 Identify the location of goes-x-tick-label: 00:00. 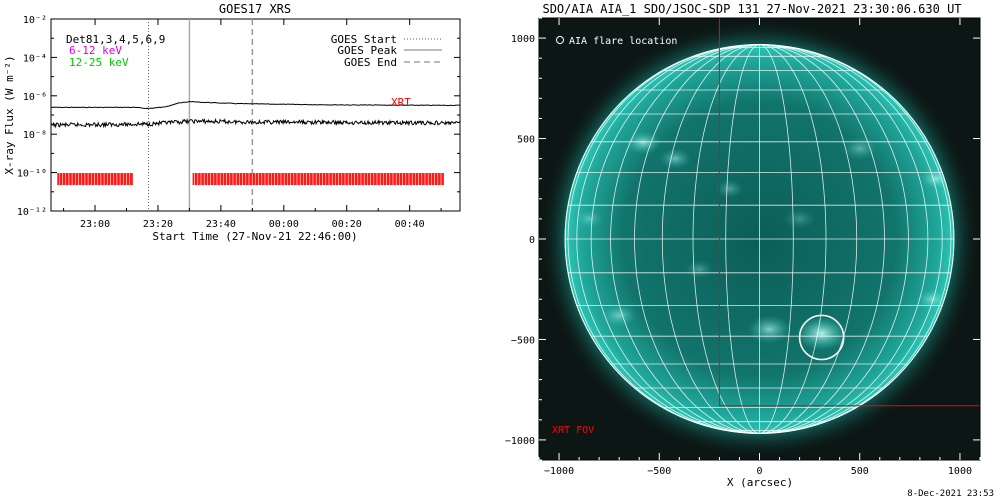
(284, 224).